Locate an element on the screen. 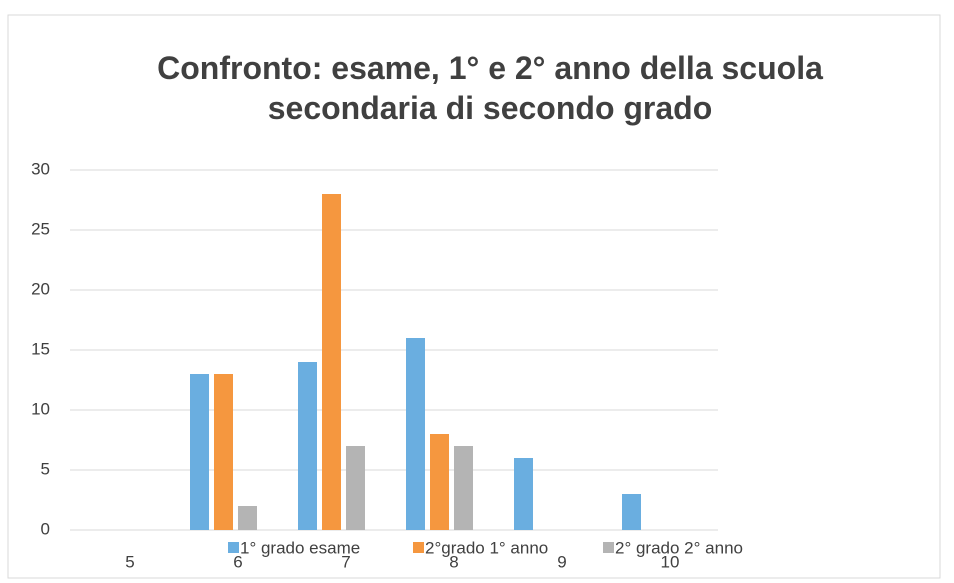  x-tick-label: 10 is located at coordinates (670, 561).